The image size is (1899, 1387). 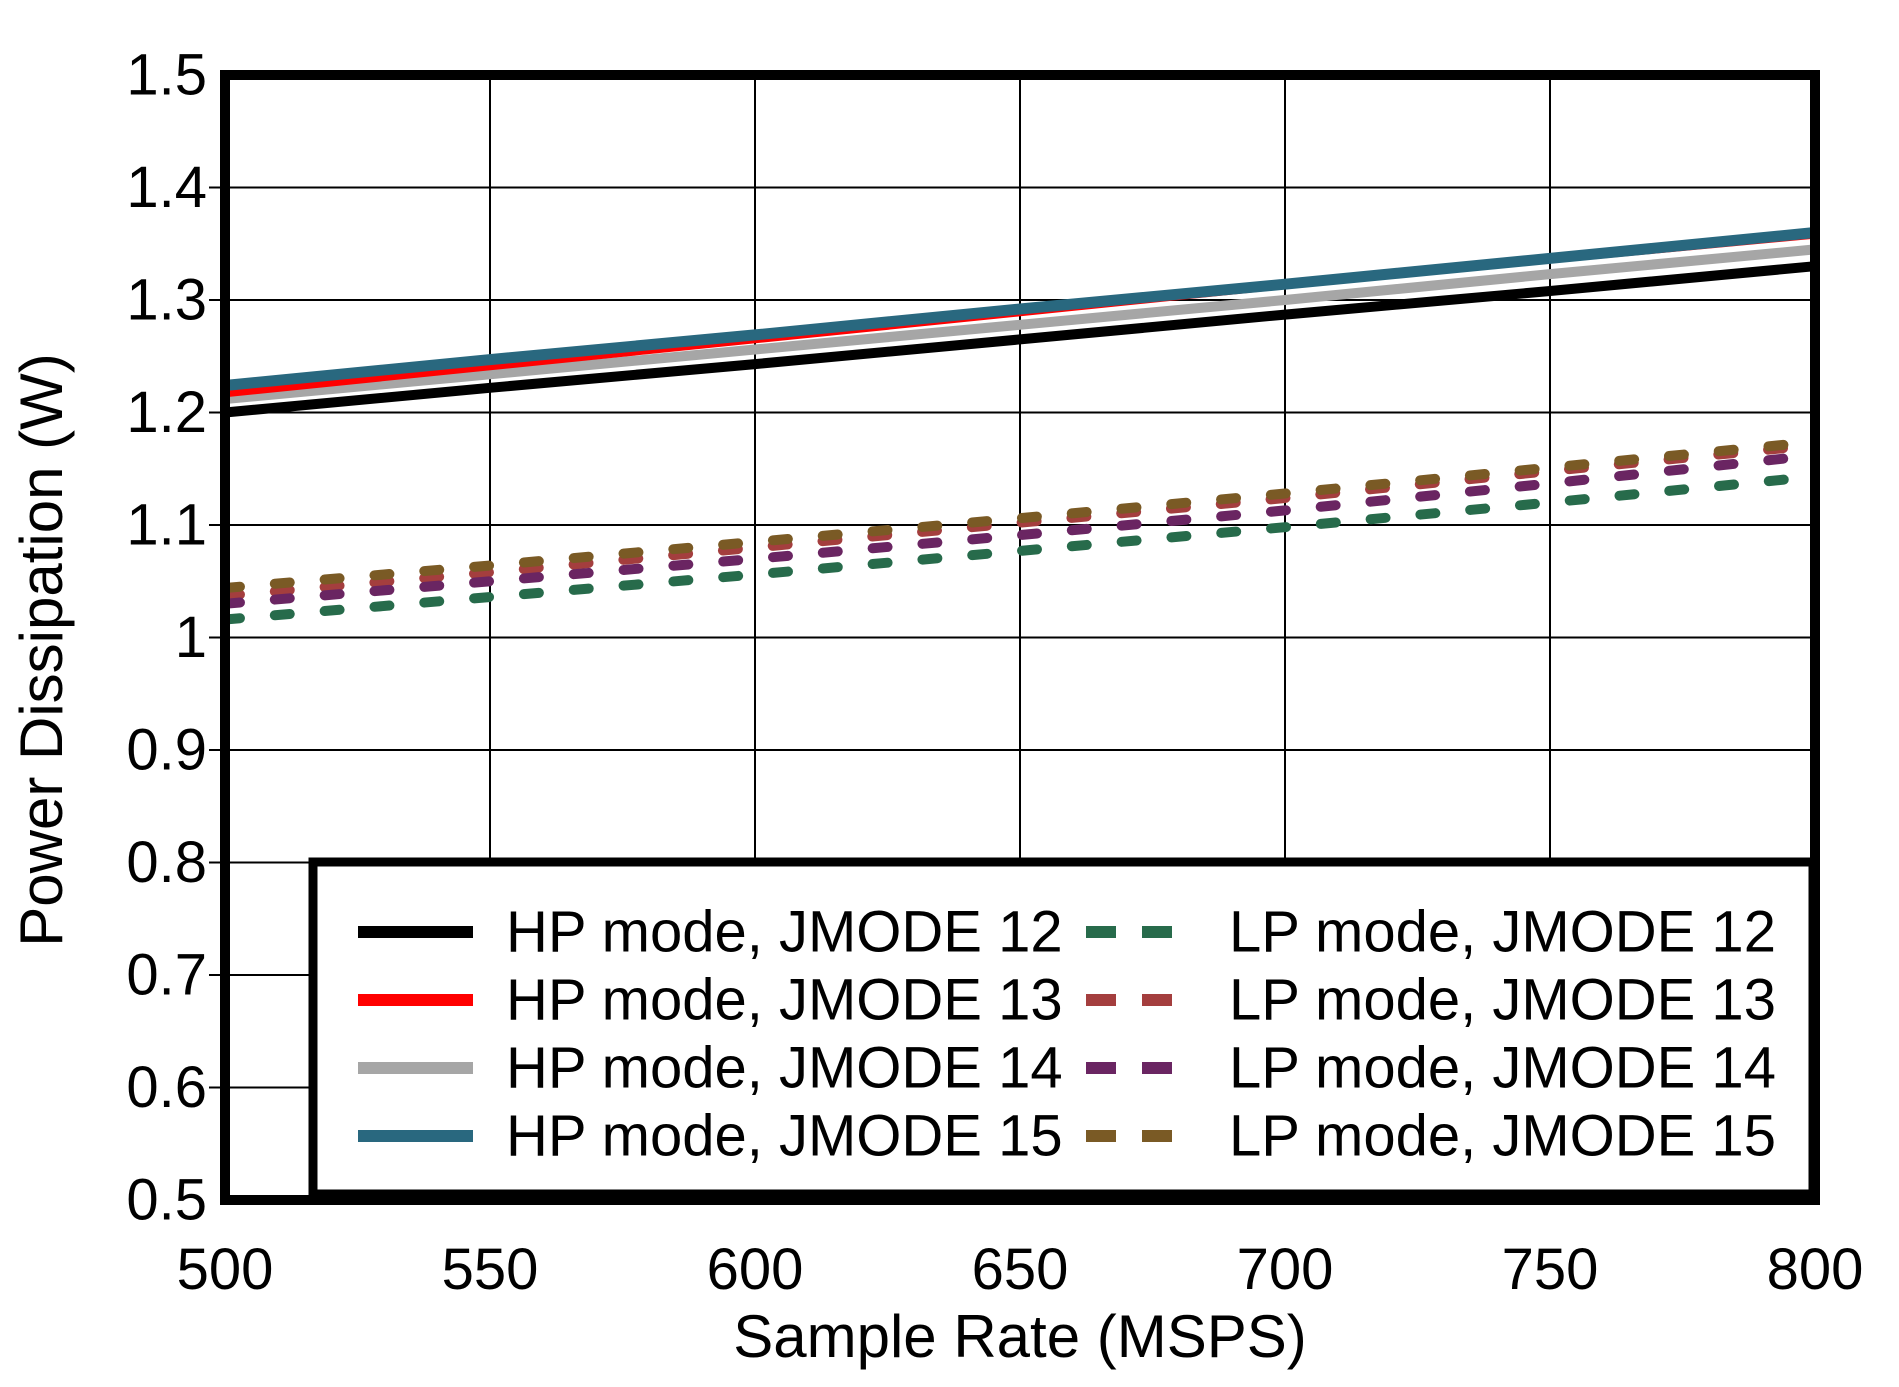 I want to click on legend-label-hp-jmode-13: HP mode, JMODE 13, so click(x=784, y=1000).